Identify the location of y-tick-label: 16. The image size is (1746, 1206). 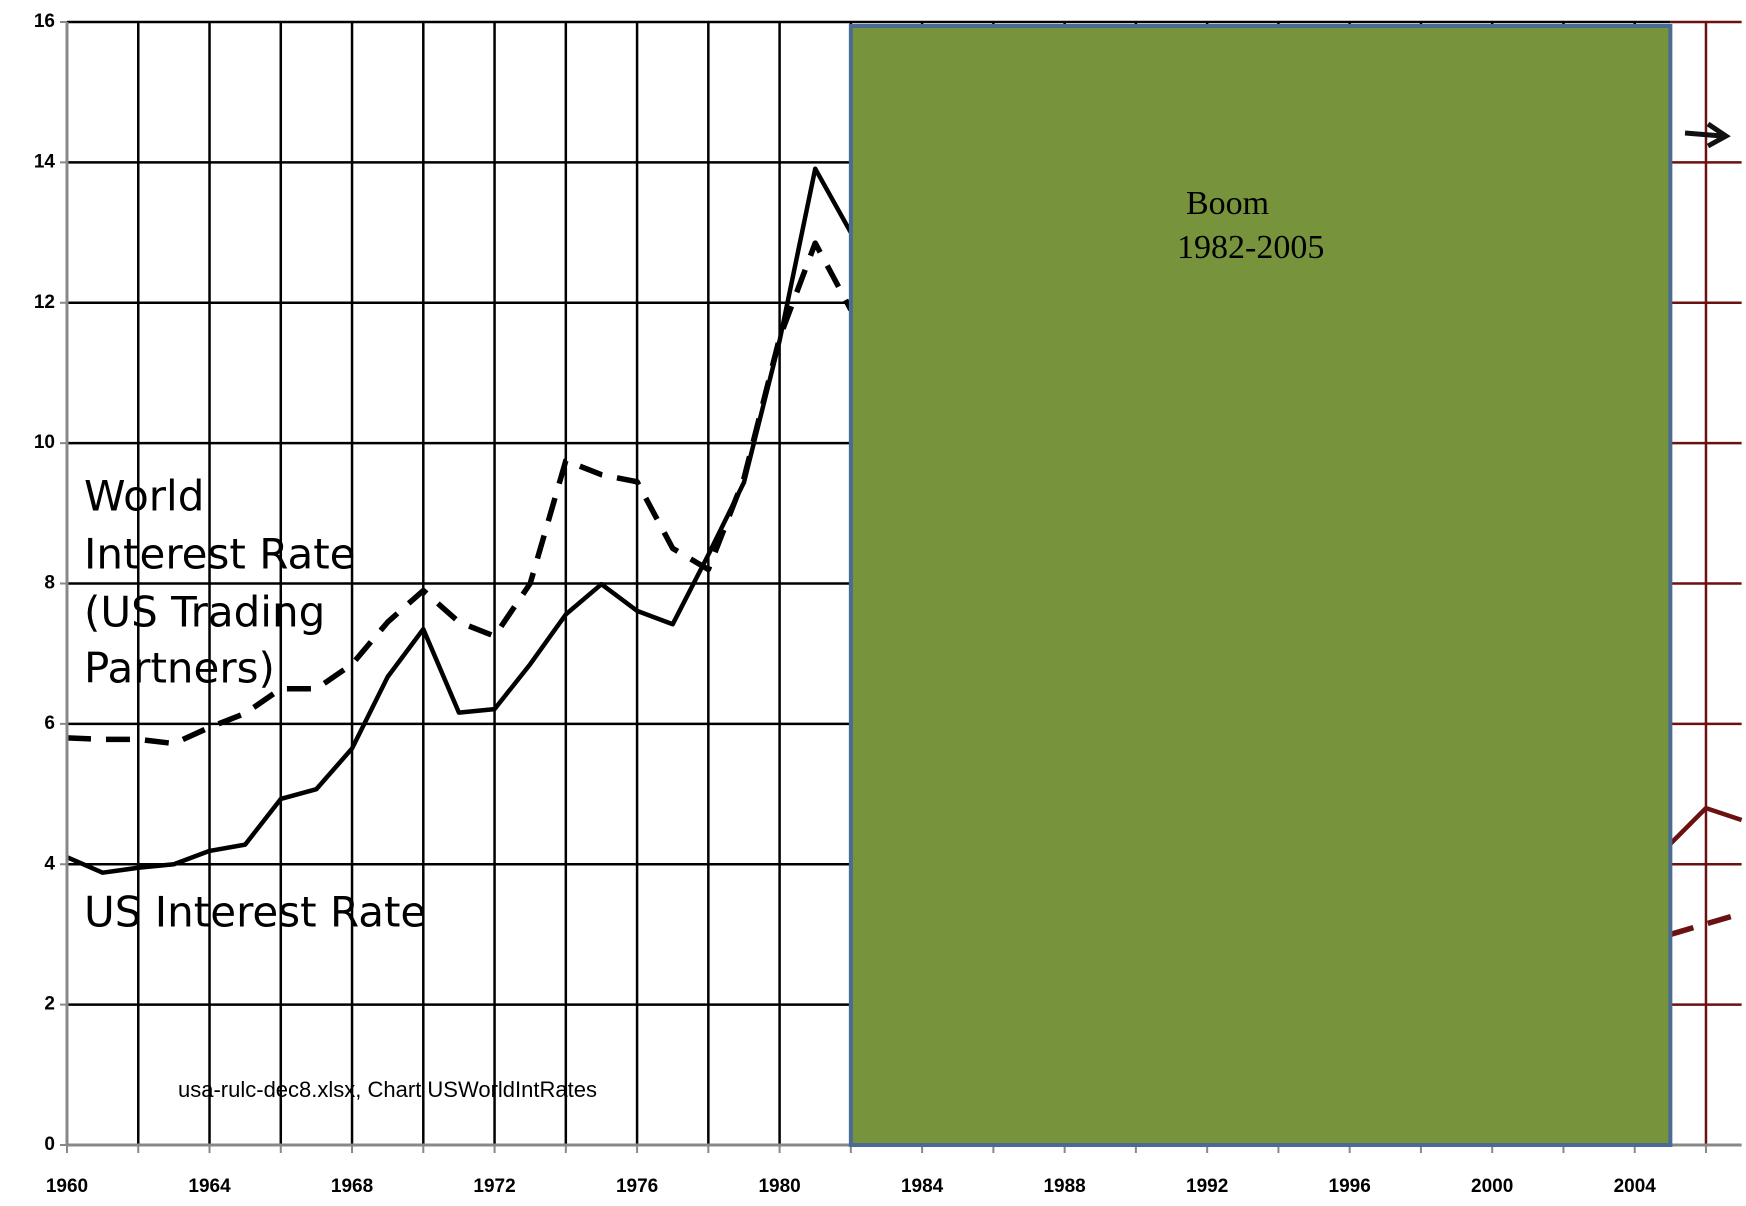
(44, 21).